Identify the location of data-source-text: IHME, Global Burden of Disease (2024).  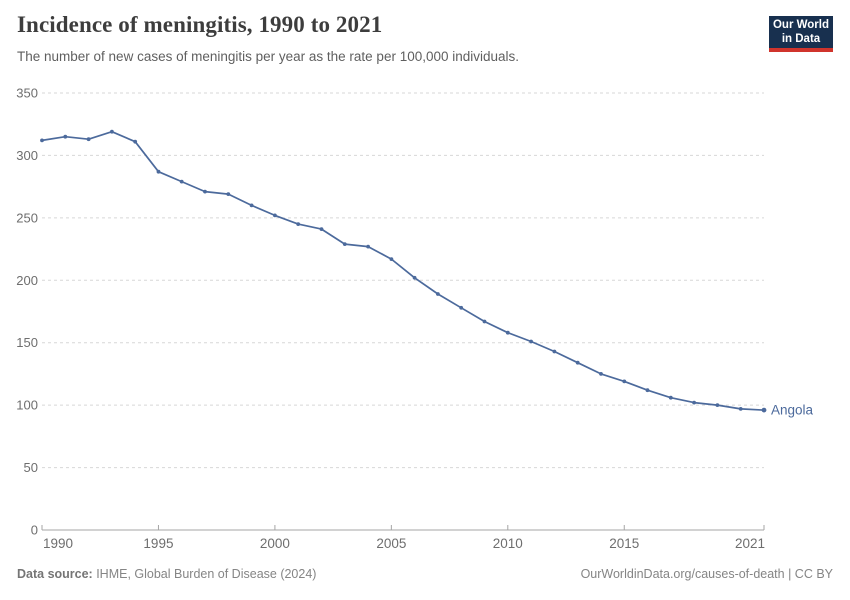
(204, 574).